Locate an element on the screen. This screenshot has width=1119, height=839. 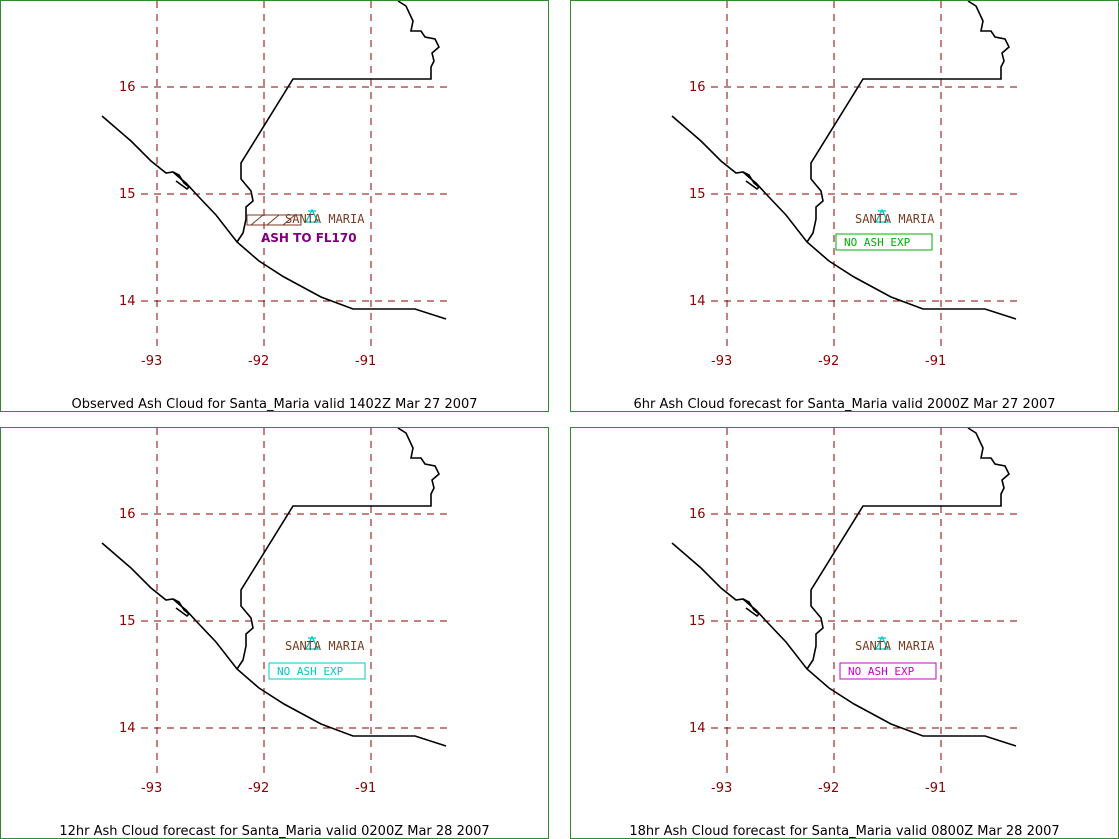
ash-cloud-polygon is located at coordinates (274, 220).